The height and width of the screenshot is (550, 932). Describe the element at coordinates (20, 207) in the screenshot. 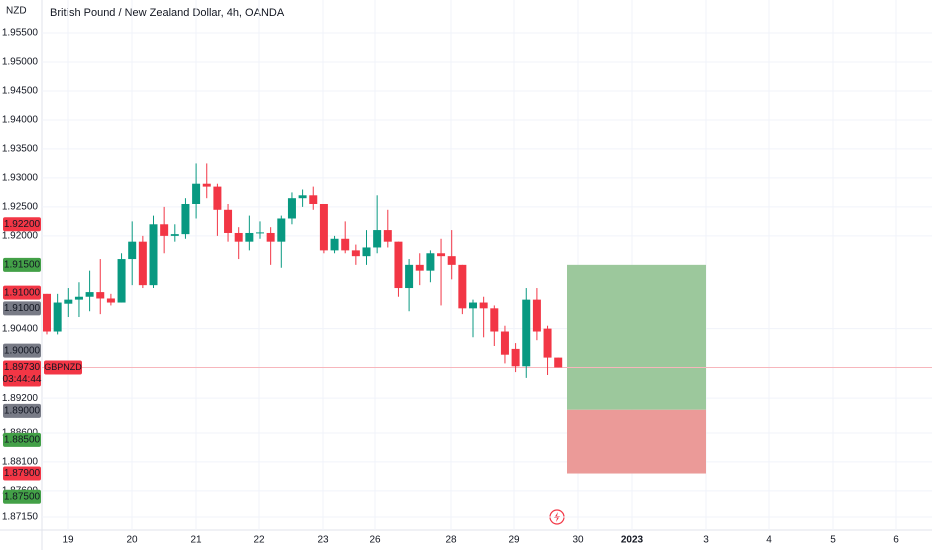

I see `y-tick-label: 1.92500` at that location.